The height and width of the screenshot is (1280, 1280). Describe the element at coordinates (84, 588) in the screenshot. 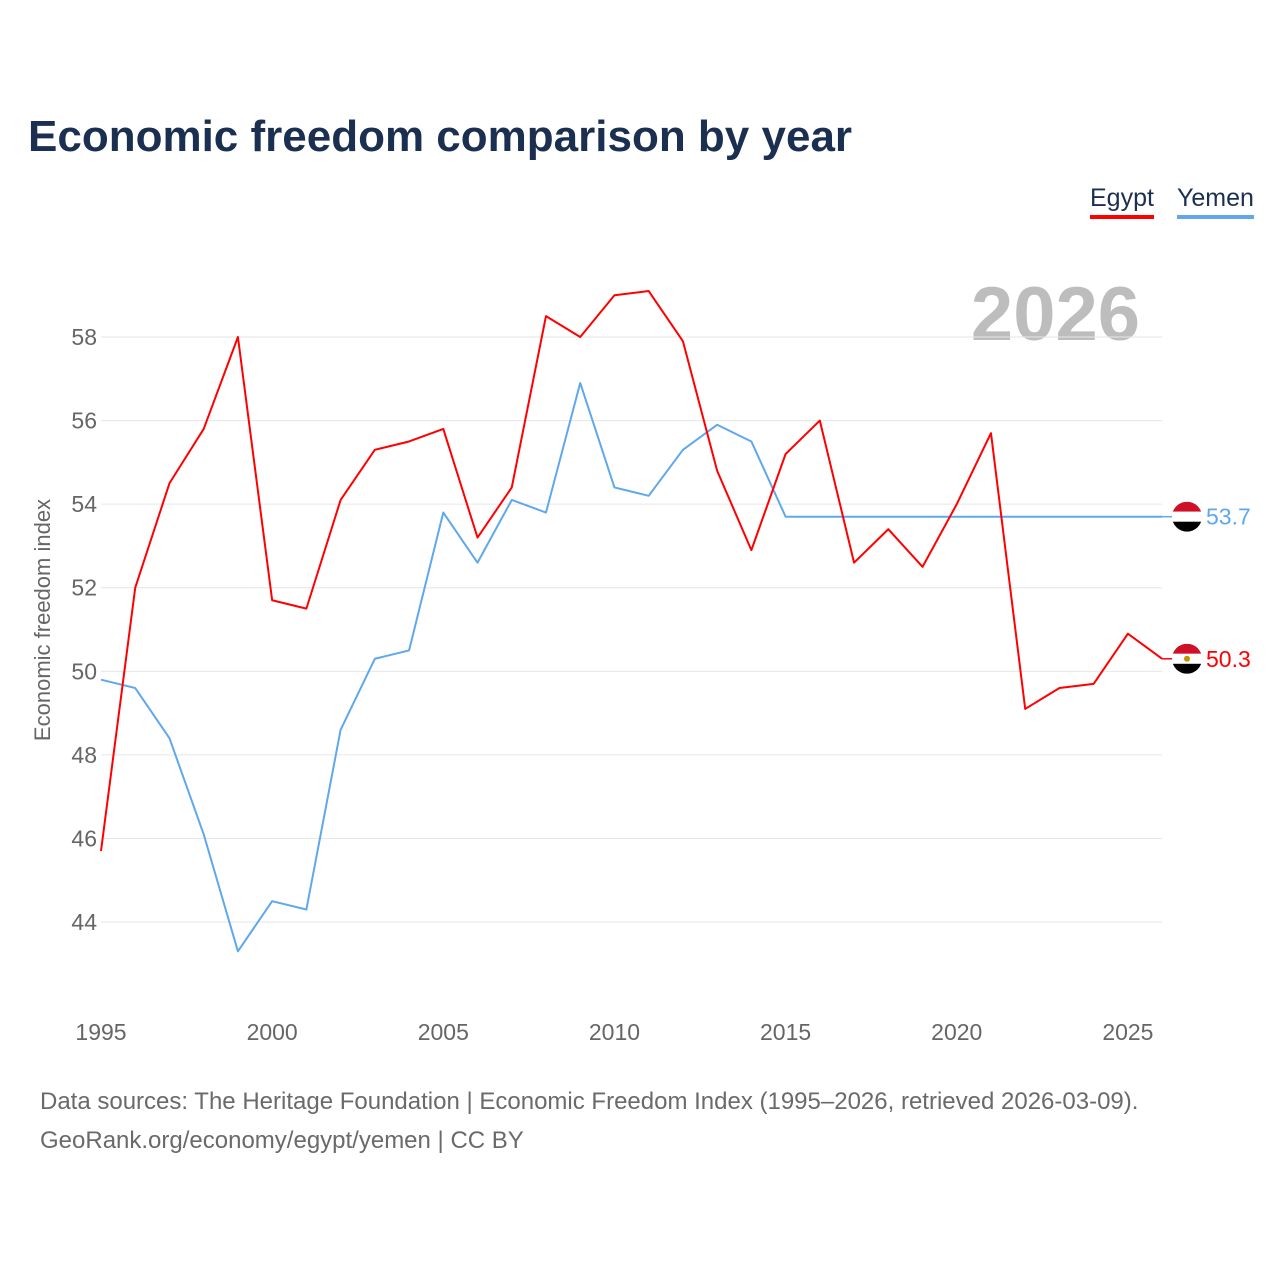

I see `y-tick-label: 52` at that location.